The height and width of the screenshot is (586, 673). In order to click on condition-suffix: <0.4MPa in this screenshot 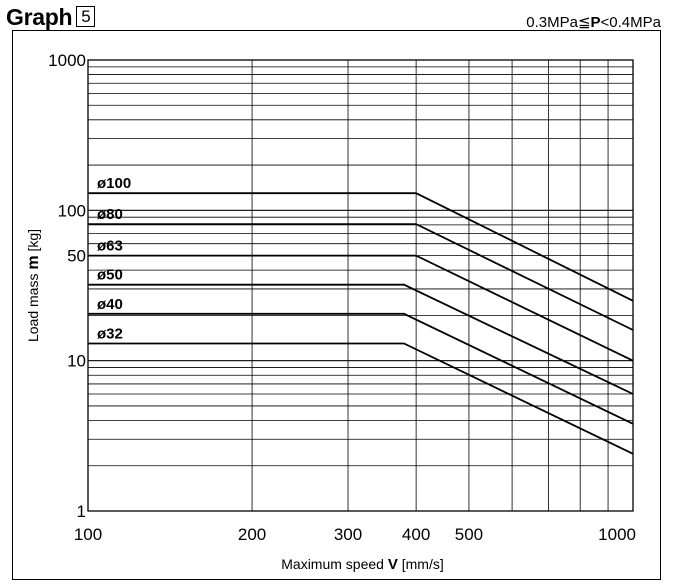, I will do `click(630, 22)`.